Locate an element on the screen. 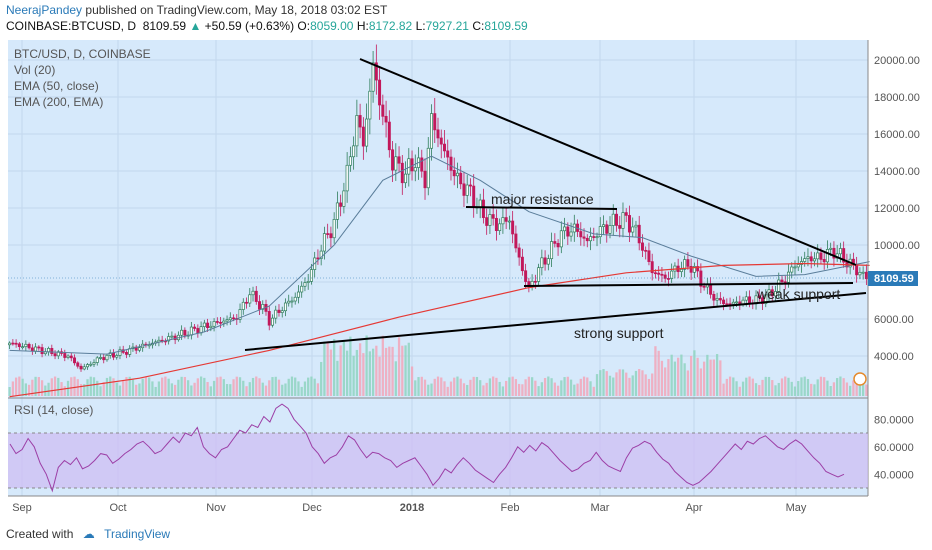 The width and height of the screenshot is (932, 550). close-value: 8109.59 is located at coordinates (506, 26).